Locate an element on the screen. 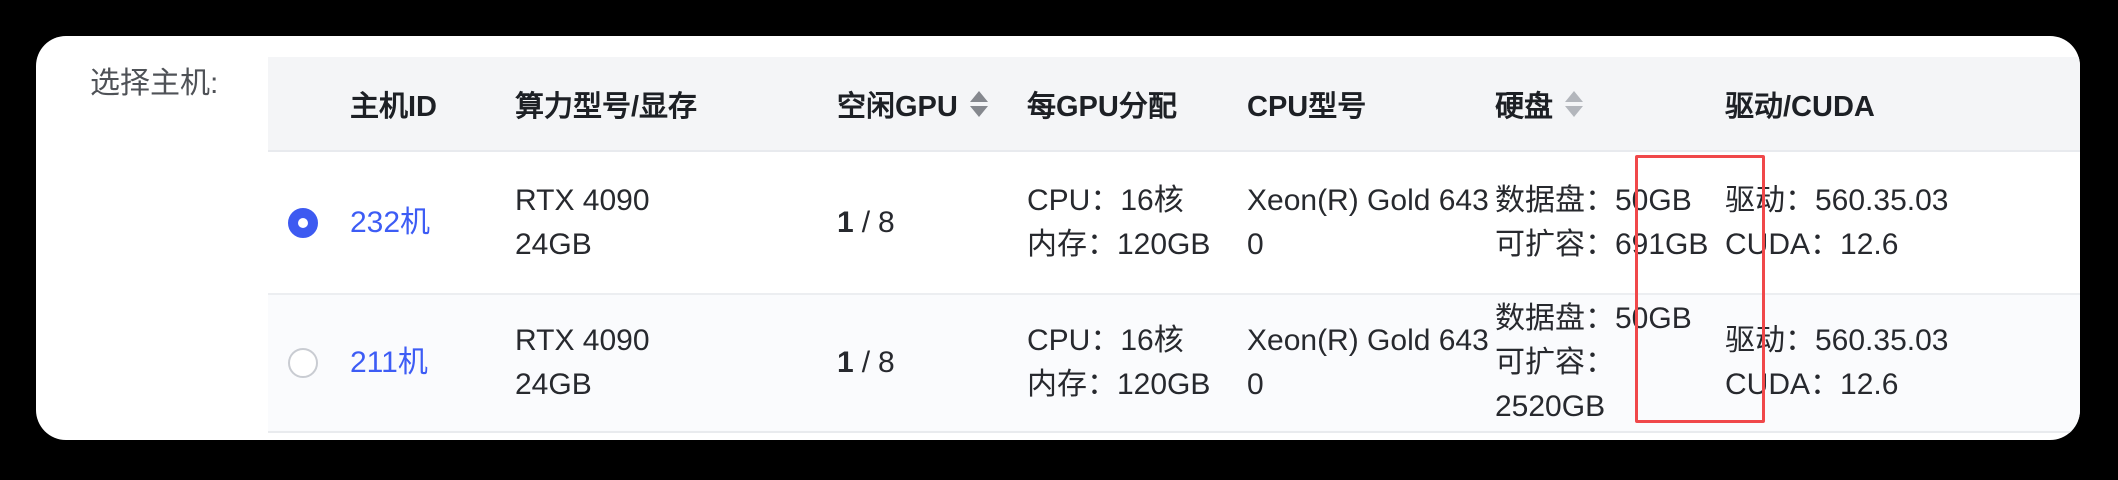  host-id-cell: 211机 is located at coordinates (426, 363).